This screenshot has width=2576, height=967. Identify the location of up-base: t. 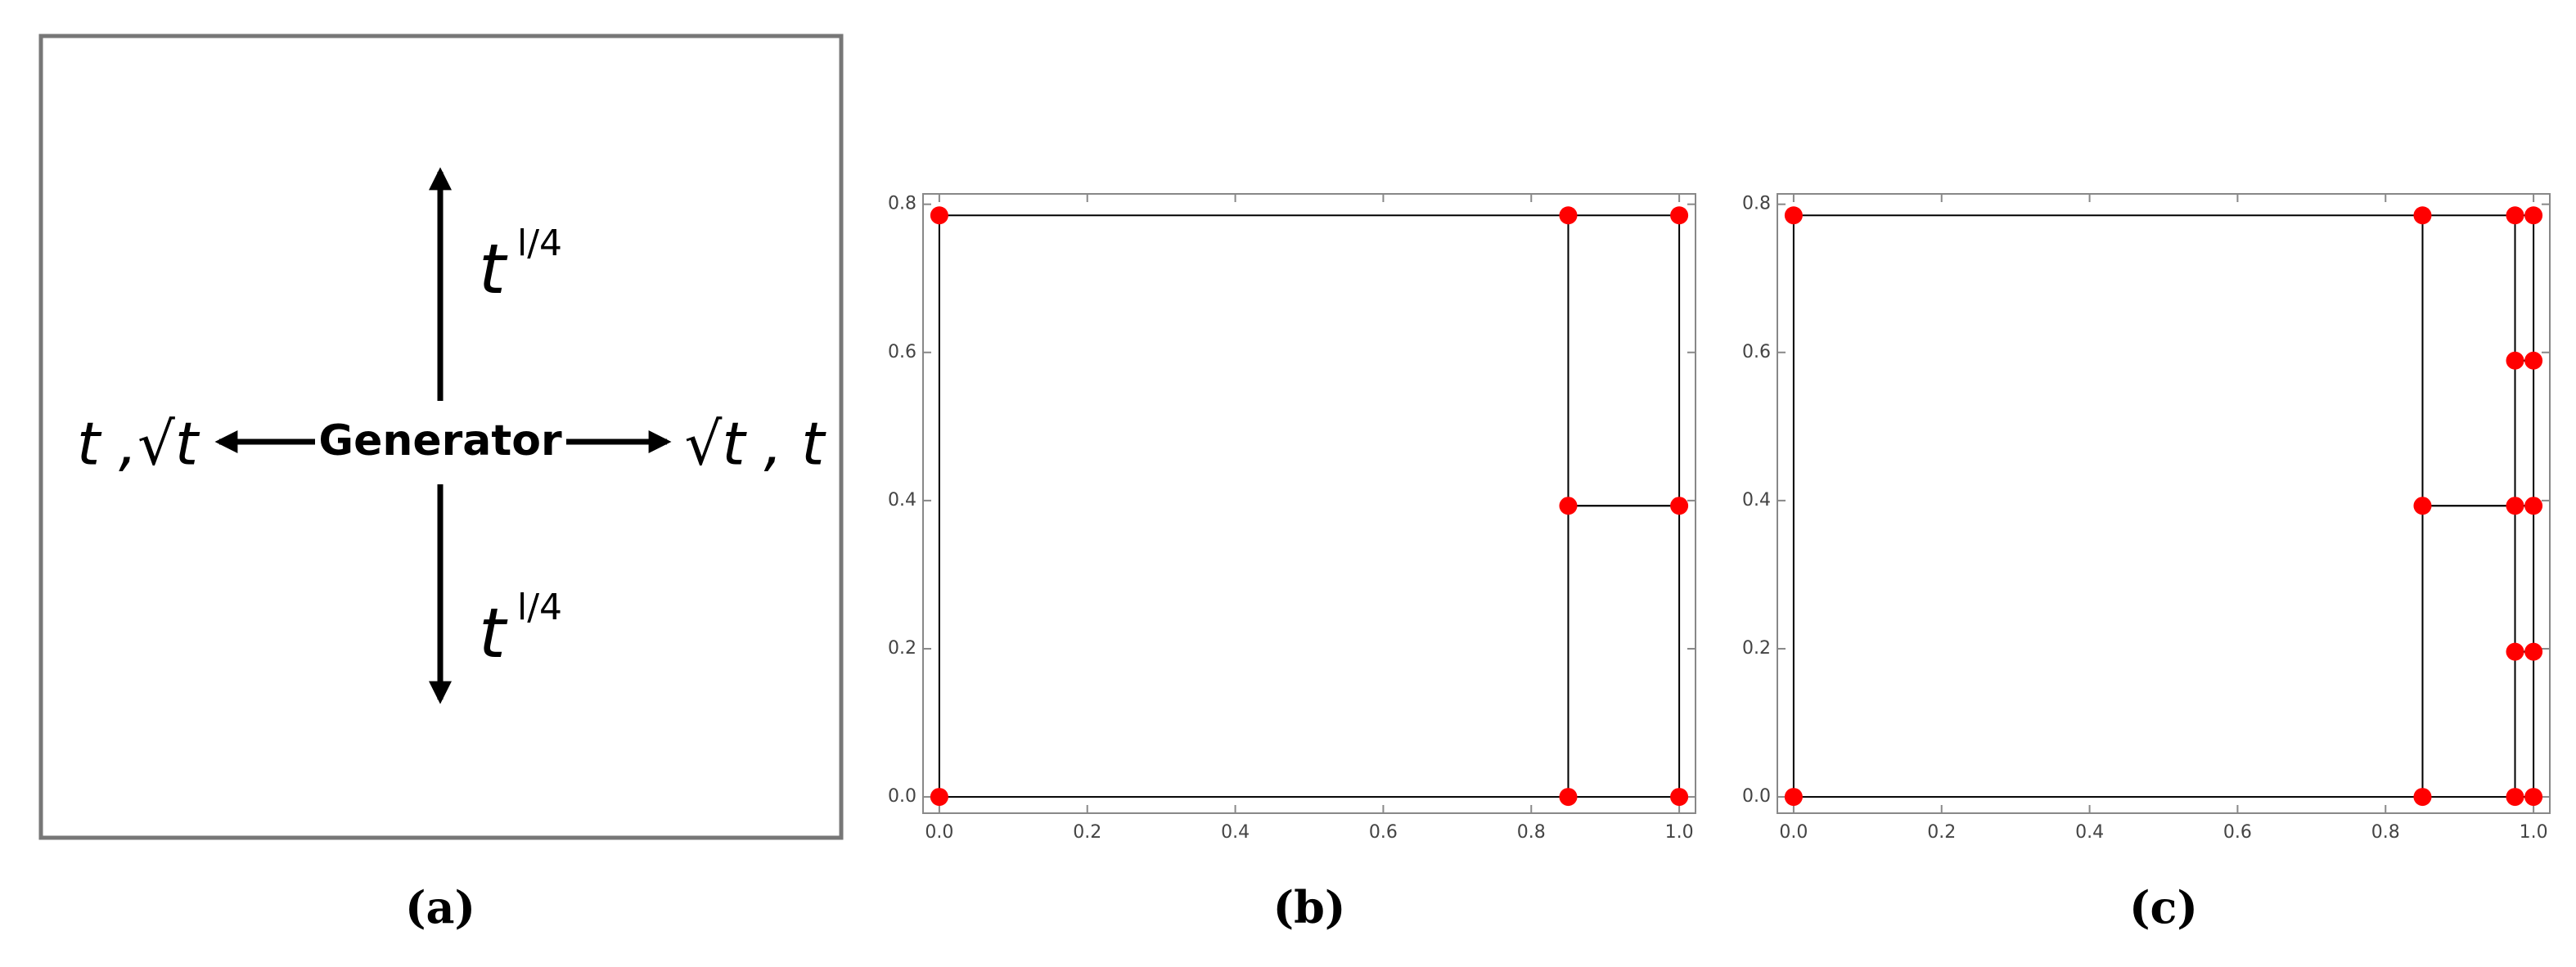
(493, 269).